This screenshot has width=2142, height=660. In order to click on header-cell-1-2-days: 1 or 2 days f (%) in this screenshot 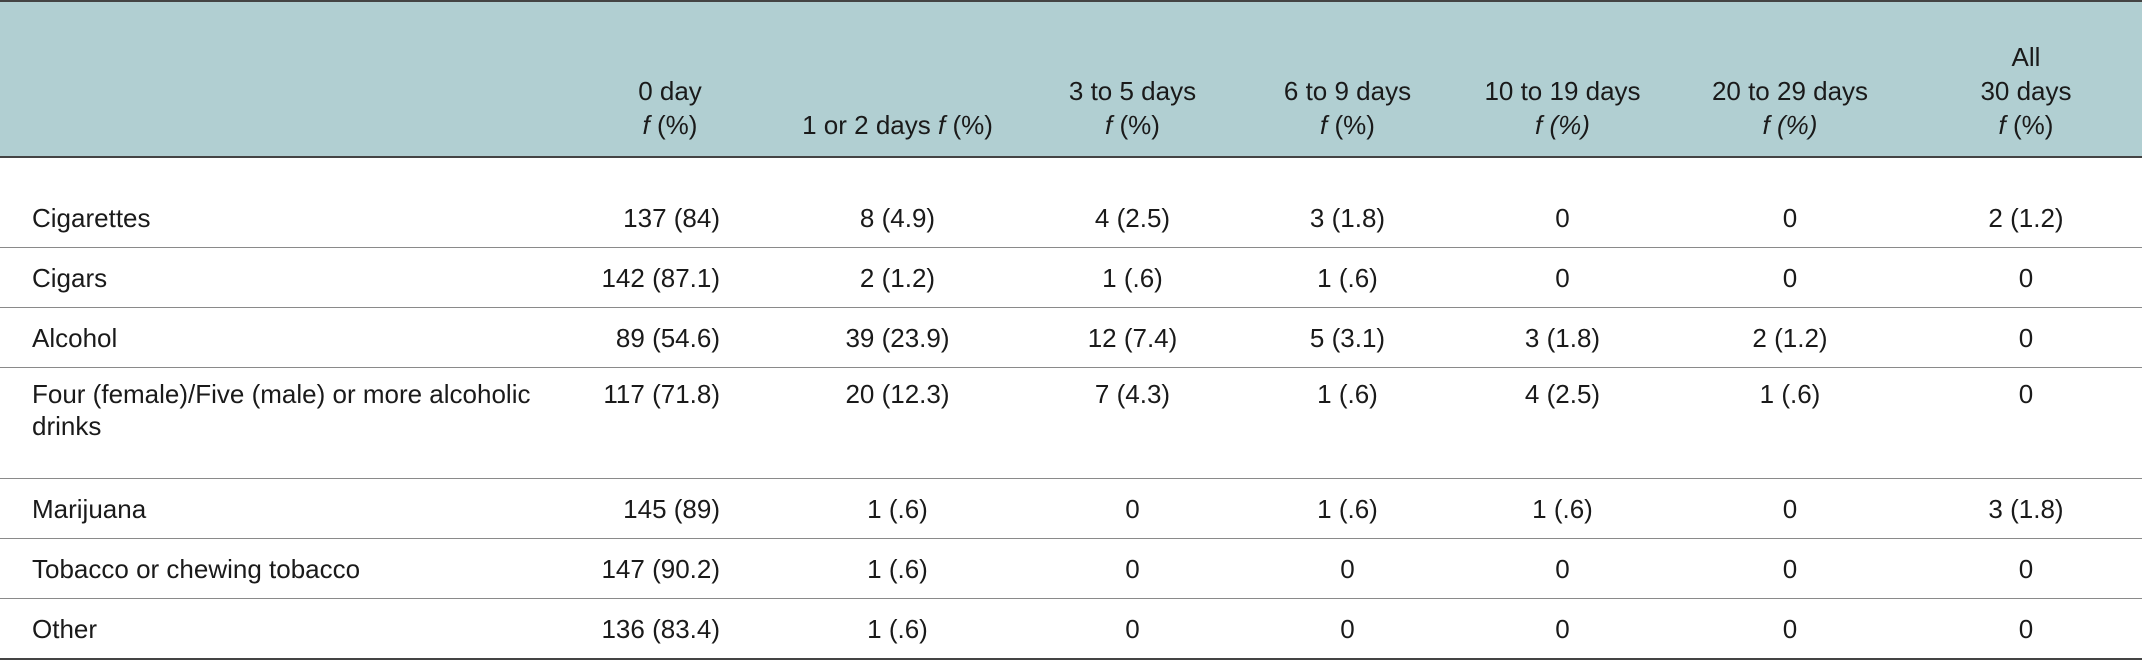, I will do `click(897, 79)`.